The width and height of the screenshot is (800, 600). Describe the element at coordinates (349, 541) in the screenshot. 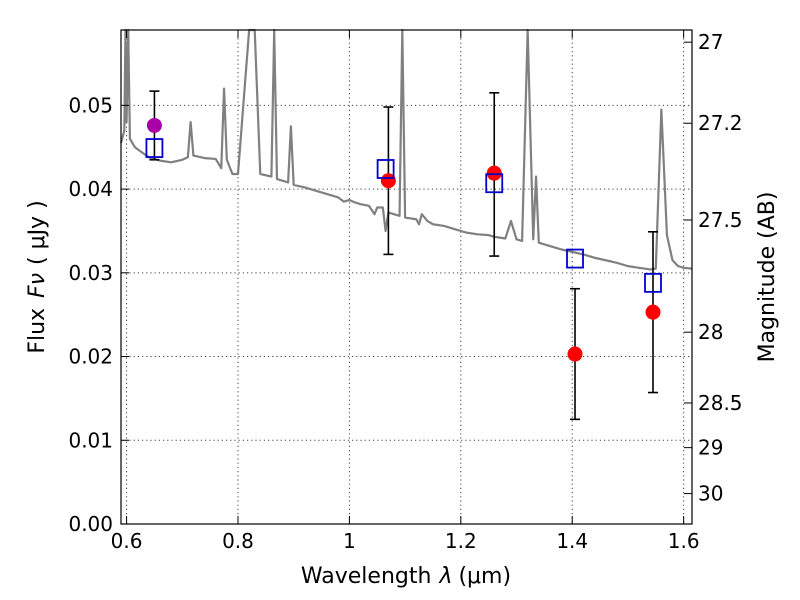

I see `x-tick-label: 1` at that location.